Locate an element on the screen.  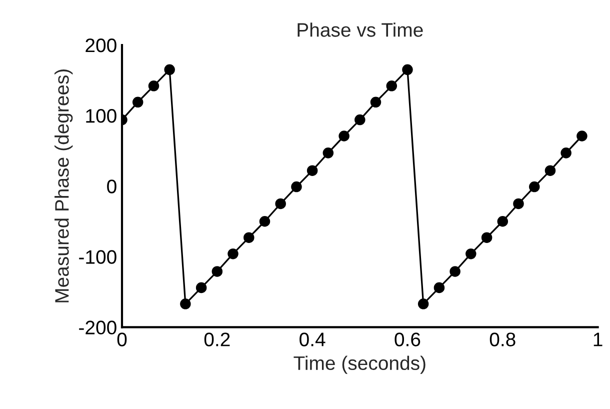
y-tick-label: 200 is located at coordinates (101, 45).